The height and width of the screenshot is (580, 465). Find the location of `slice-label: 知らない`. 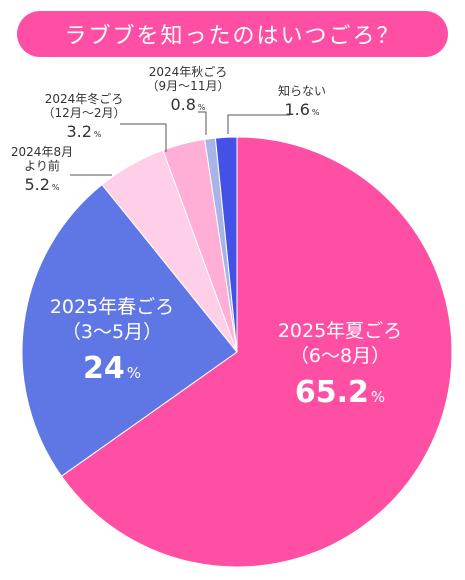

slice-label: 知らない is located at coordinates (302, 91).